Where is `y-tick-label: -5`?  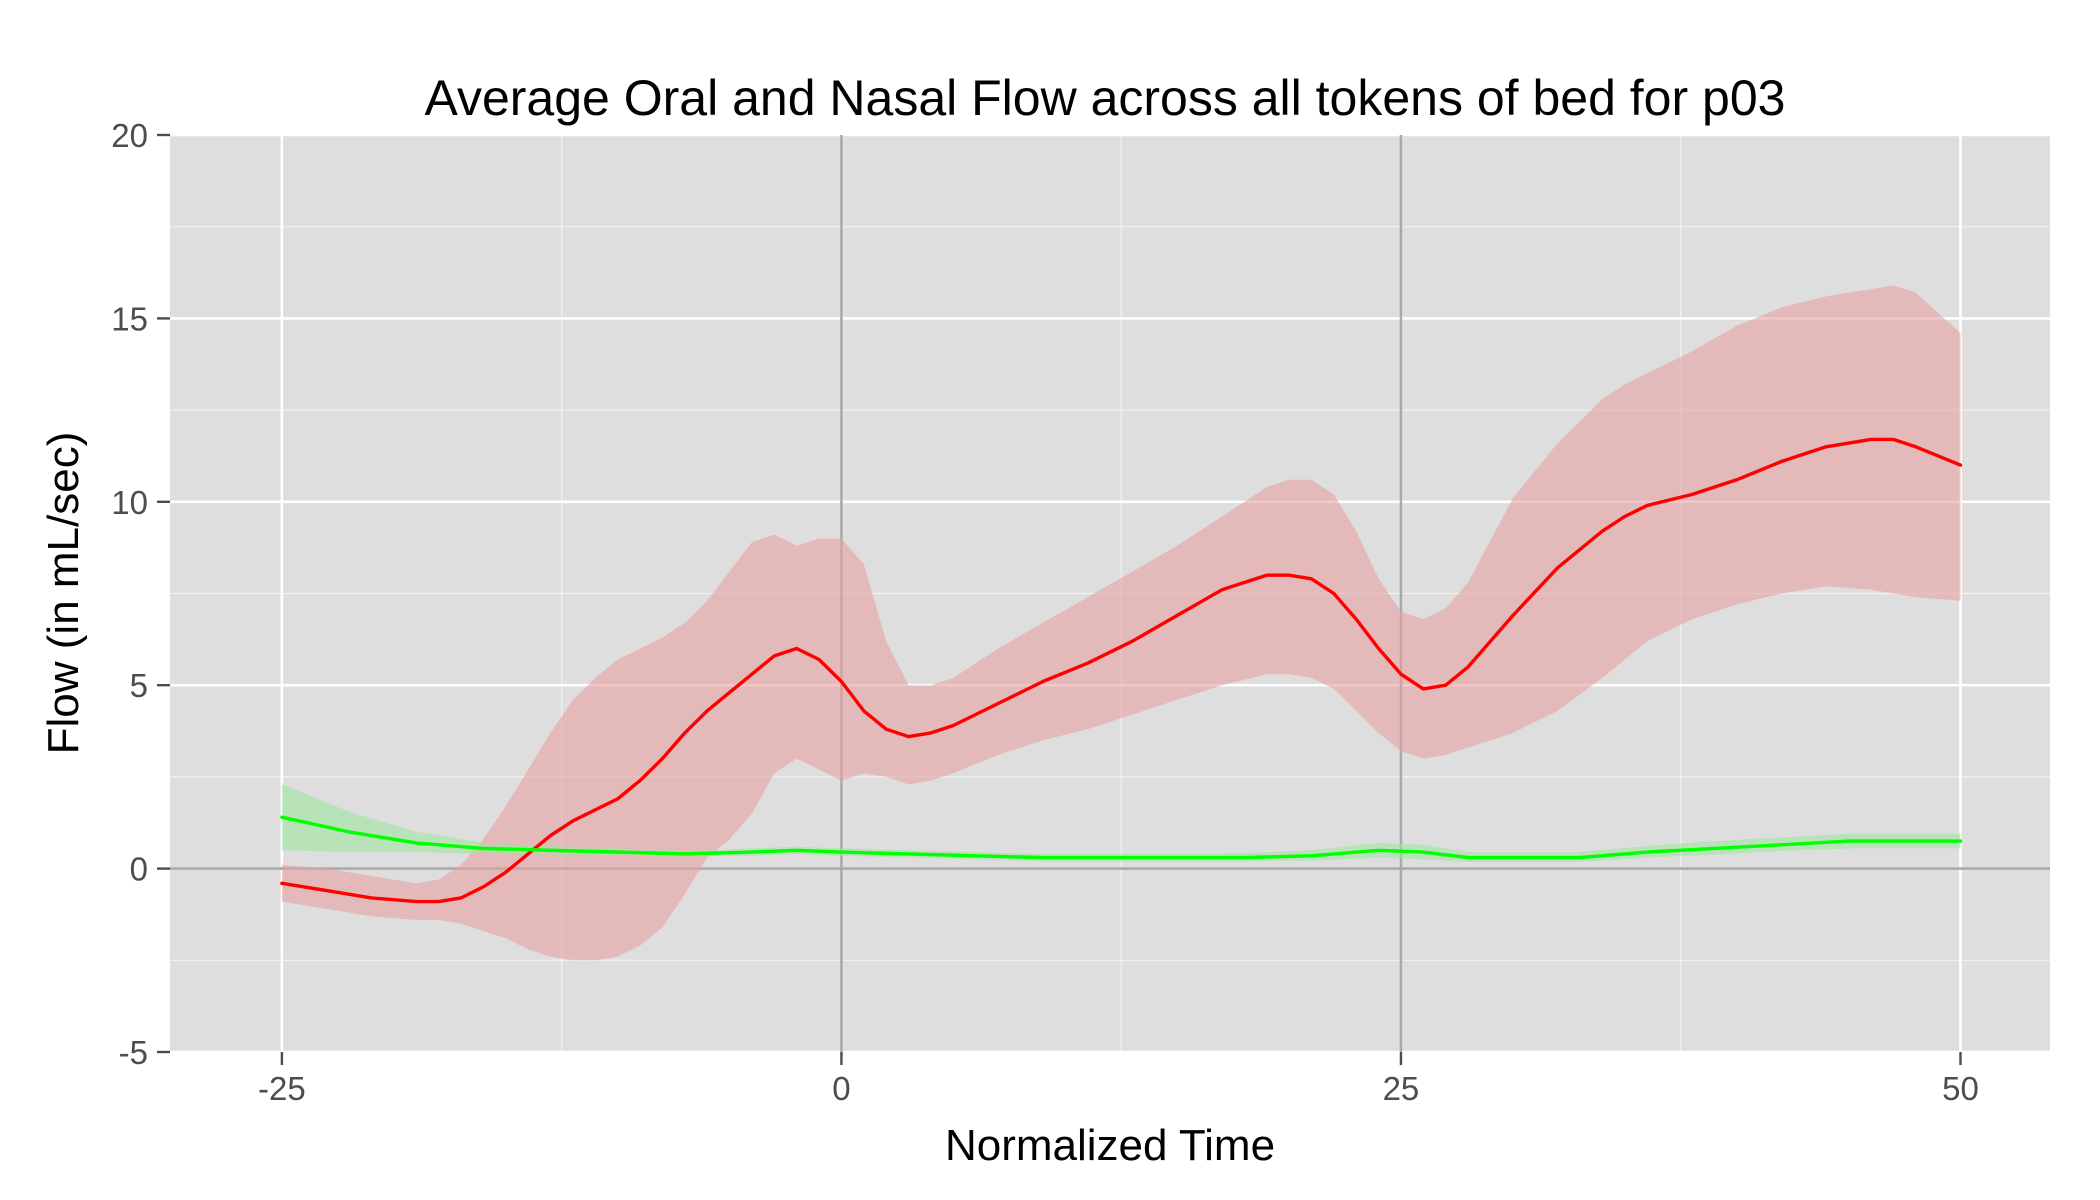
y-tick-label: -5 is located at coordinates (133, 1052).